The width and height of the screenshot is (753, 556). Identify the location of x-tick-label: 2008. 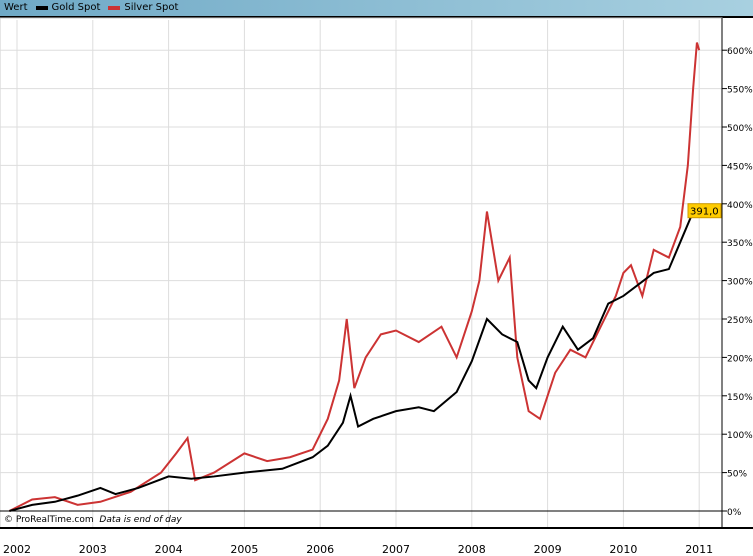
(472, 549).